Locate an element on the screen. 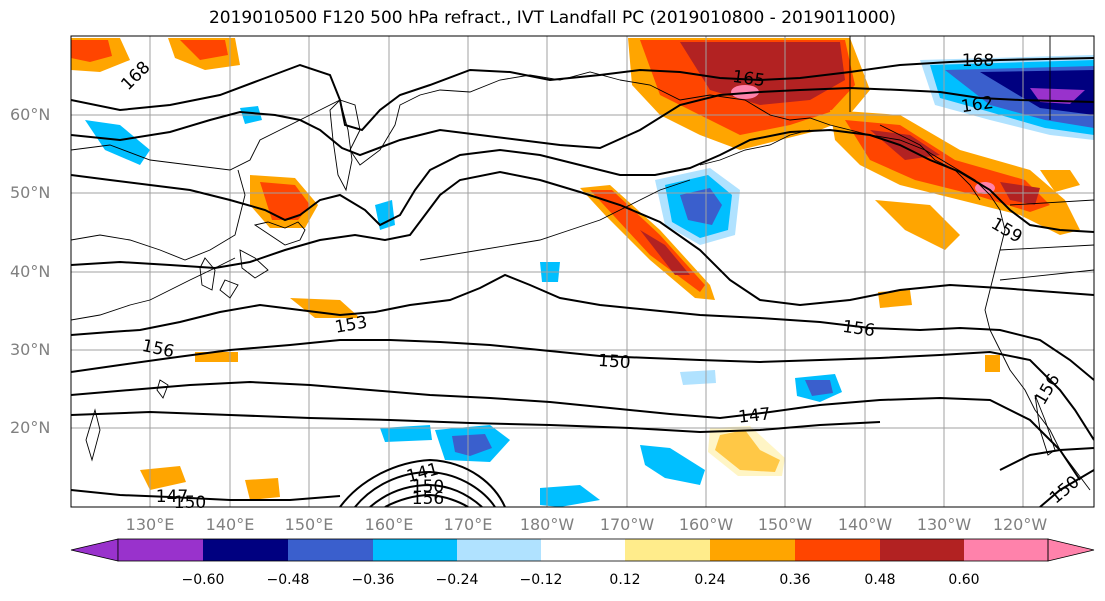 The height and width of the screenshot is (601, 1105). lon-label: 120°W is located at coordinates (1020, 524).